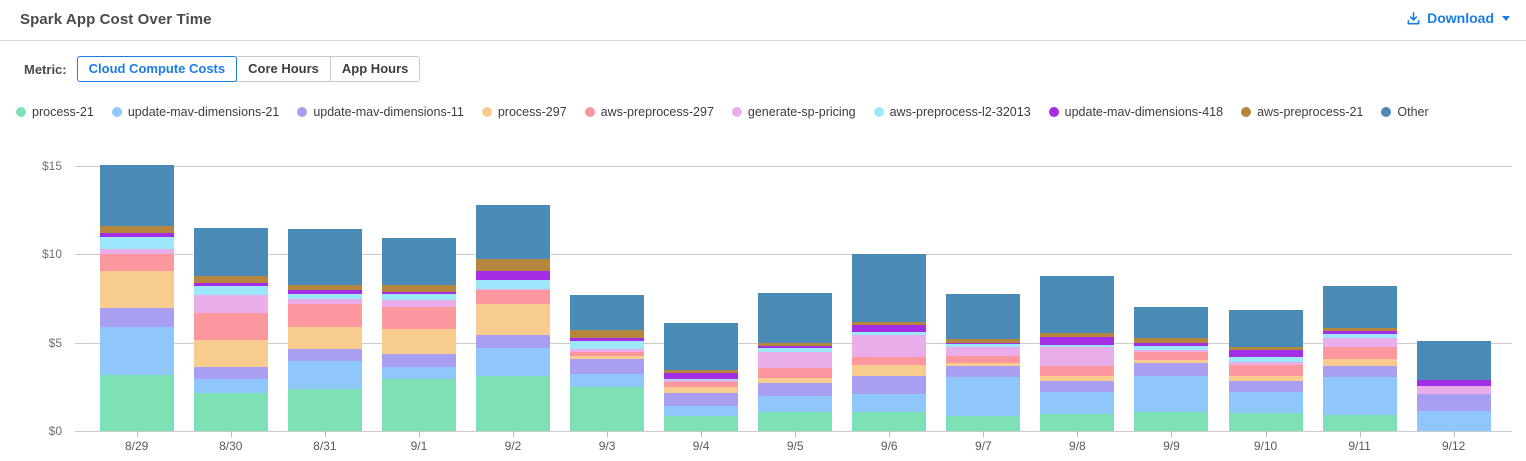 The width and height of the screenshot is (1526, 461). What do you see at coordinates (793, 112) in the screenshot?
I see `legend-item-generate-sp-pricing: generate-sp-pricing` at bounding box center [793, 112].